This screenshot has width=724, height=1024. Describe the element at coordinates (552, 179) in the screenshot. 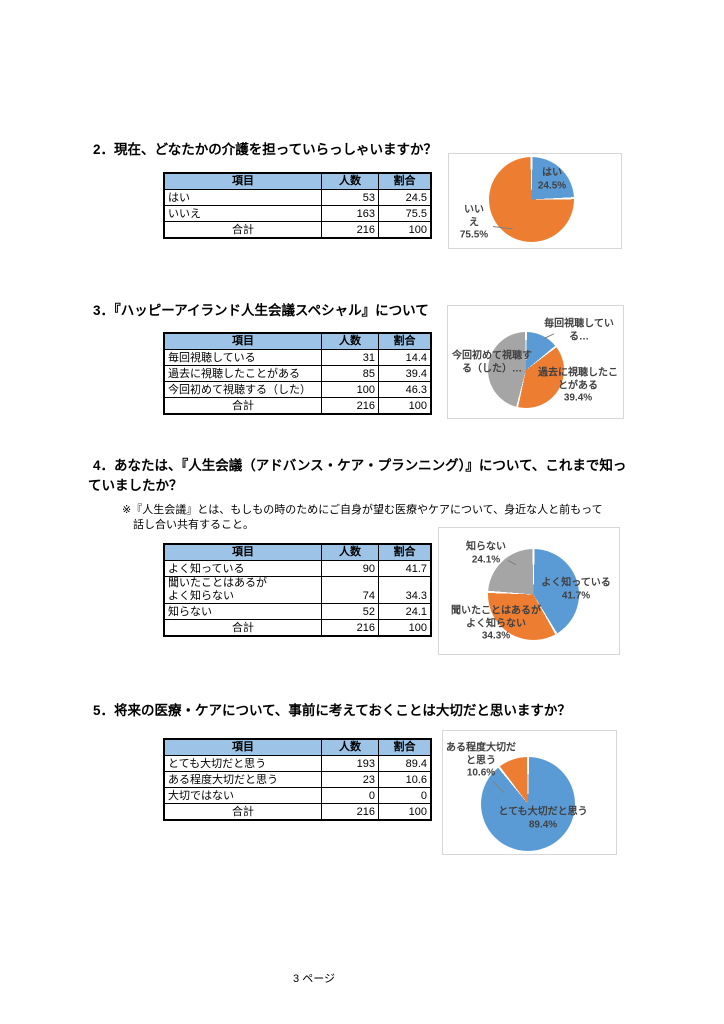

I see `pie-label-yes: はい 24.5%` at that location.